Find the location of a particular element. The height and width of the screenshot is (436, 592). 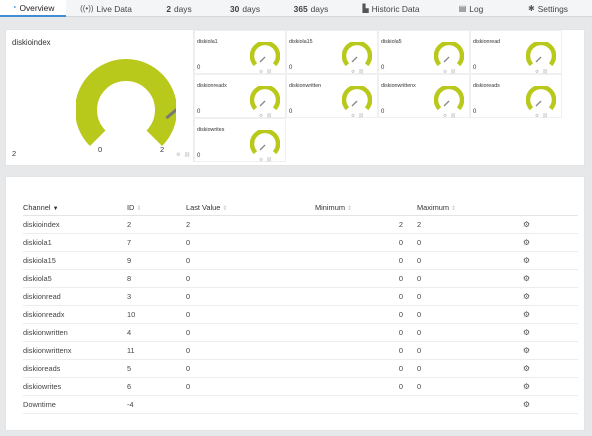

cell-minimum: 2 is located at coordinates (366, 224).